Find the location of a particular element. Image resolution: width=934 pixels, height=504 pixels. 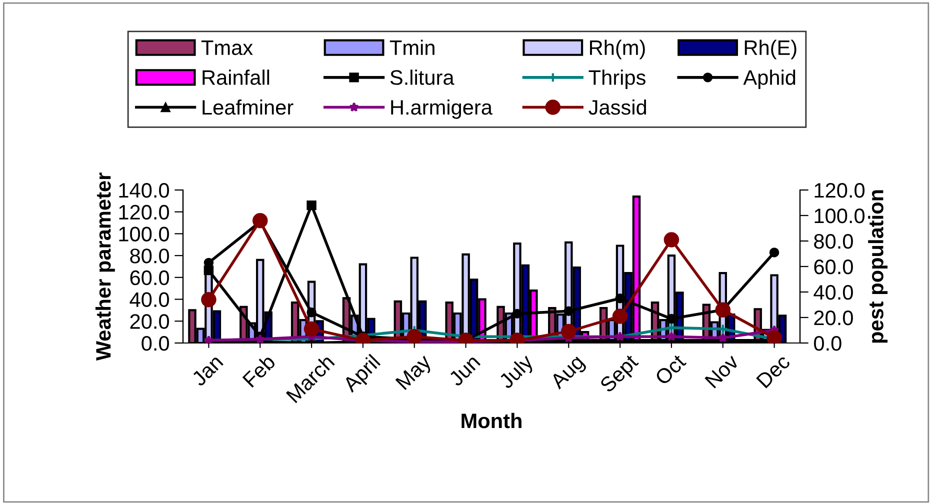

x-tick-label: Jan is located at coordinates (207, 371).